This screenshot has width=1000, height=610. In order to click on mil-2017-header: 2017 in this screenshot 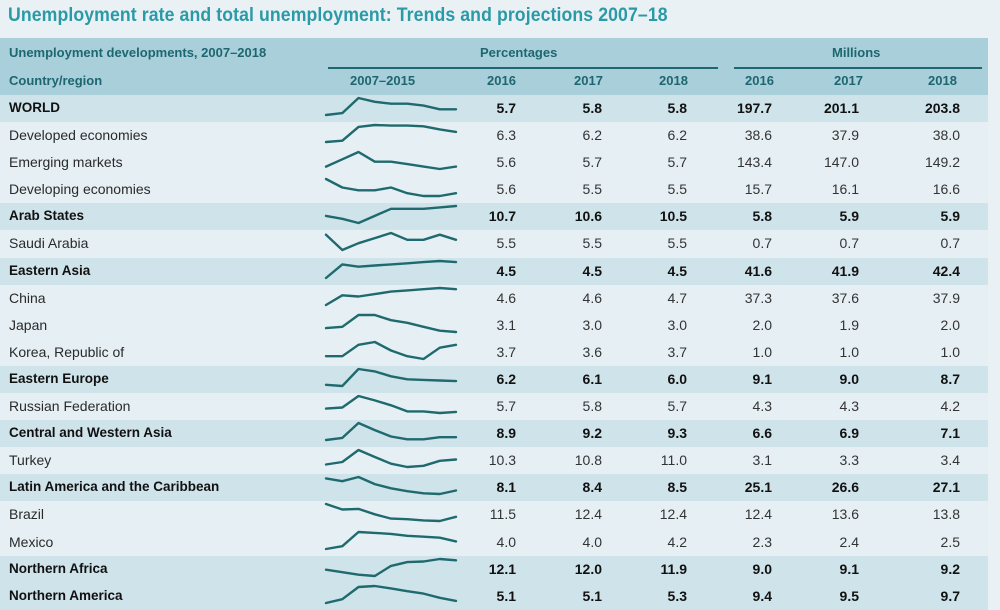, I will do `click(848, 80)`.